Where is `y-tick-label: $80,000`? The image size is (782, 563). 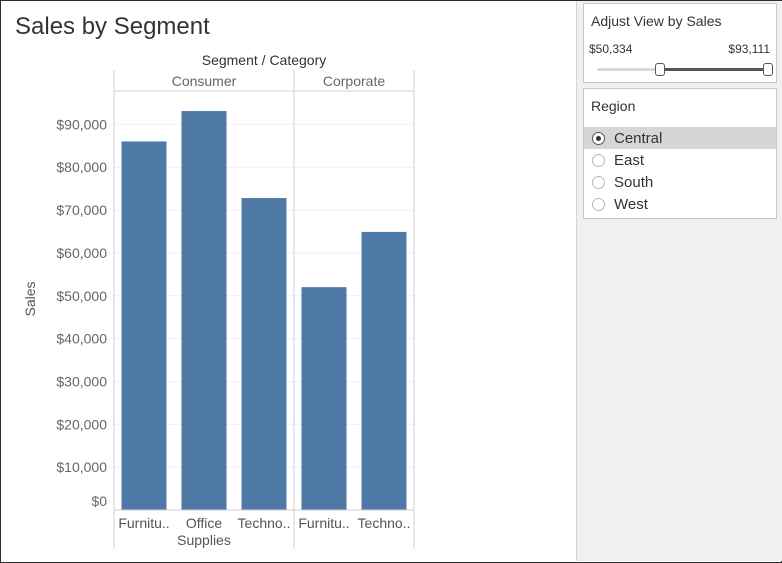
y-tick-label: $80,000 is located at coordinates (81, 167).